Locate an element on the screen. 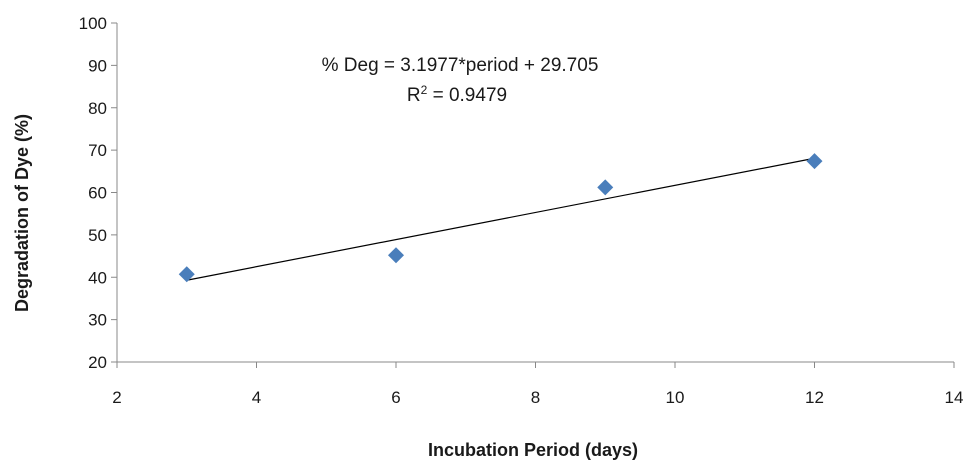  regression-equation: % Deg = 3.1977*period + 29.705 is located at coordinates (460, 65).